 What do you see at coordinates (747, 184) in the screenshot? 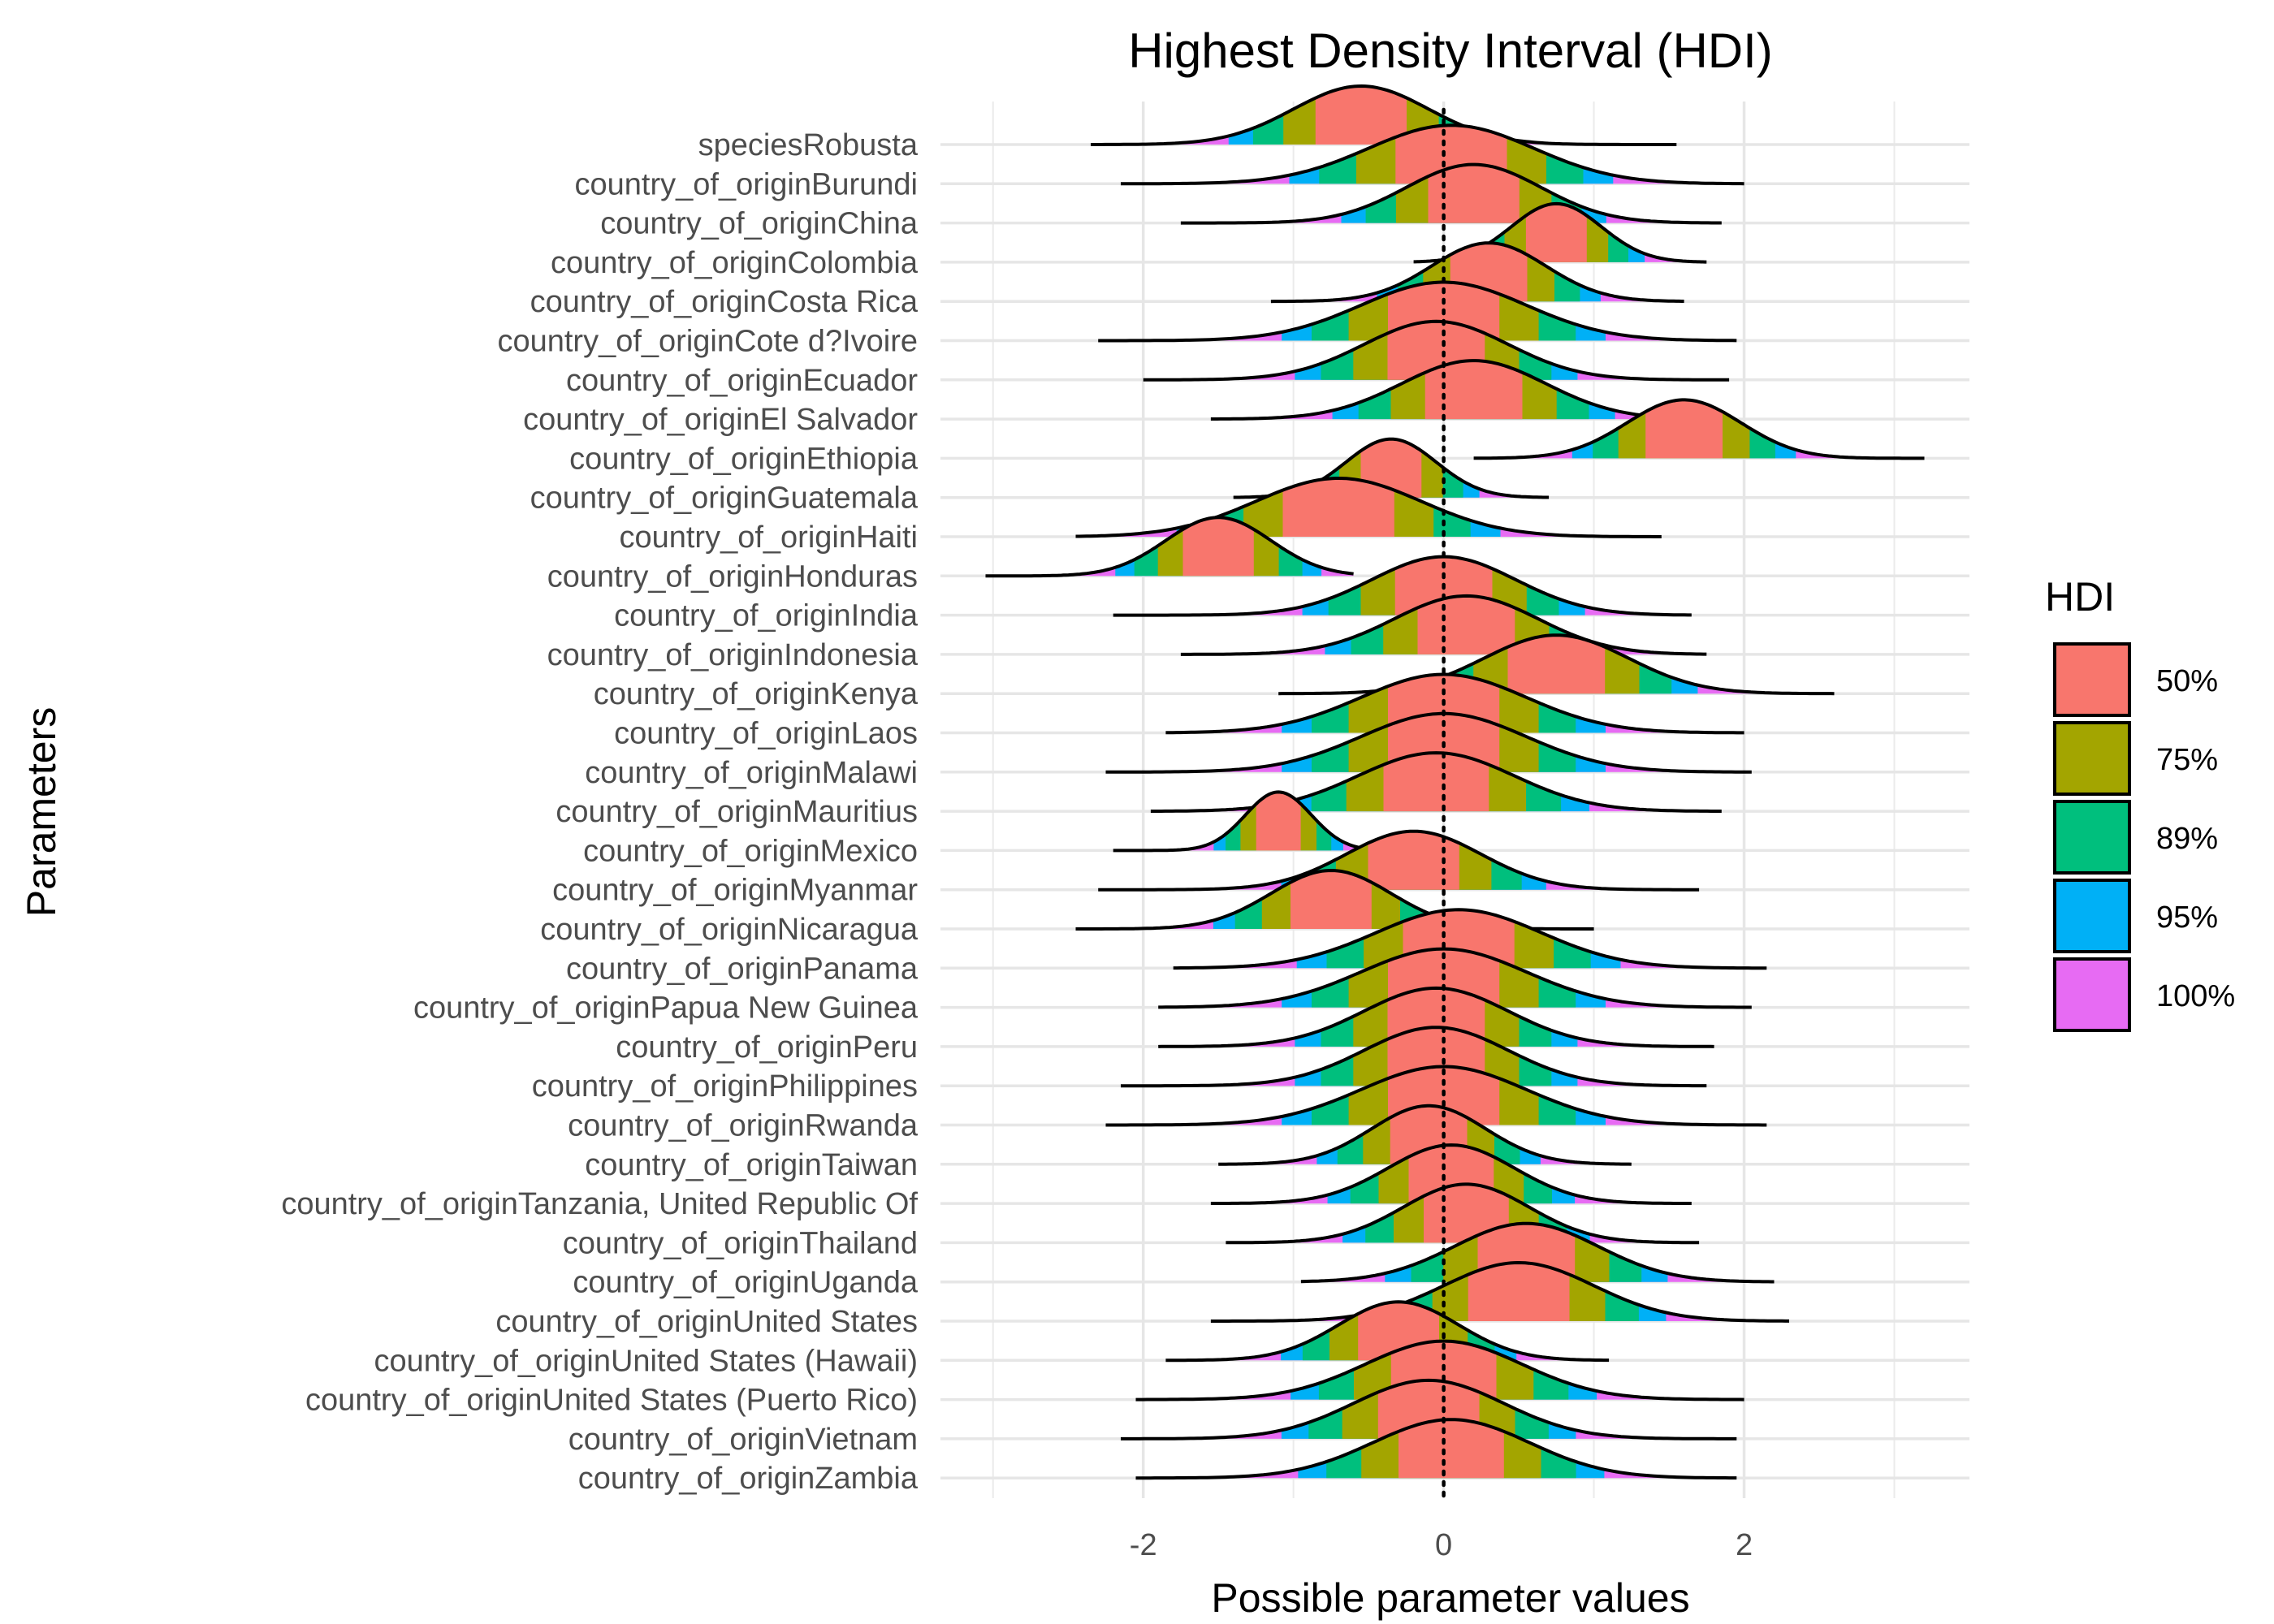
I see `y-tick-label: country_of_originBurundi` at bounding box center [747, 184].